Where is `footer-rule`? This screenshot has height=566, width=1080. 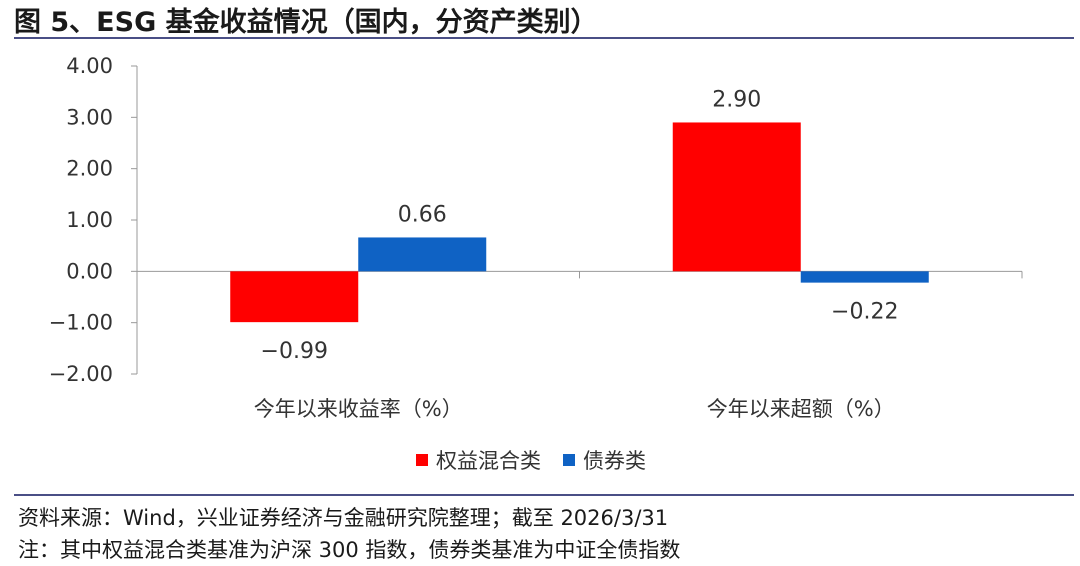
footer-rule is located at coordinates (544, 495).